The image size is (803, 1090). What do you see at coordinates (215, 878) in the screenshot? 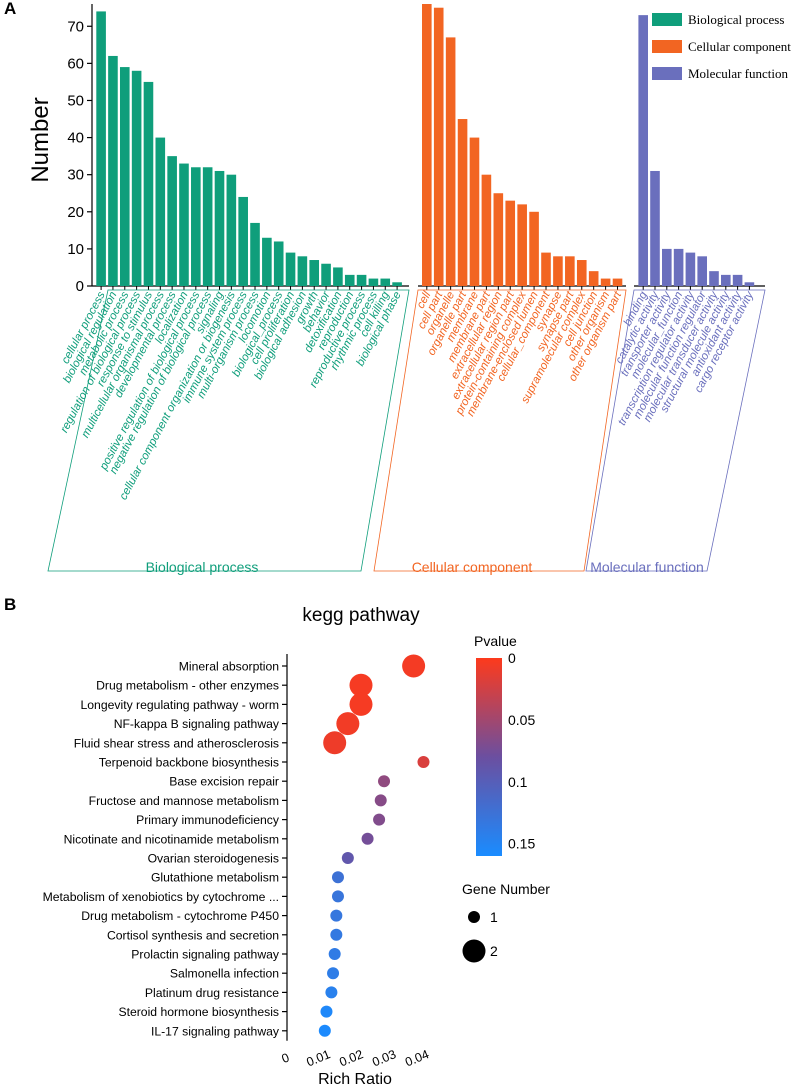
I see `pathway-label: Glutathione metabolism` at bounding box center [215, 878].